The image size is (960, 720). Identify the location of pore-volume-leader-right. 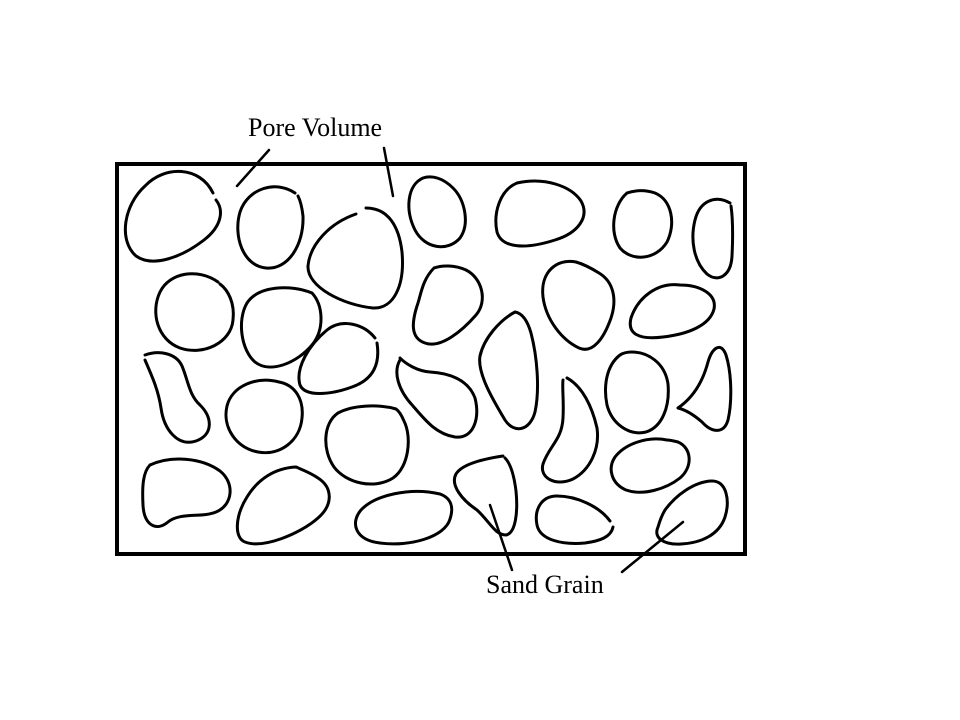
(388, 172).